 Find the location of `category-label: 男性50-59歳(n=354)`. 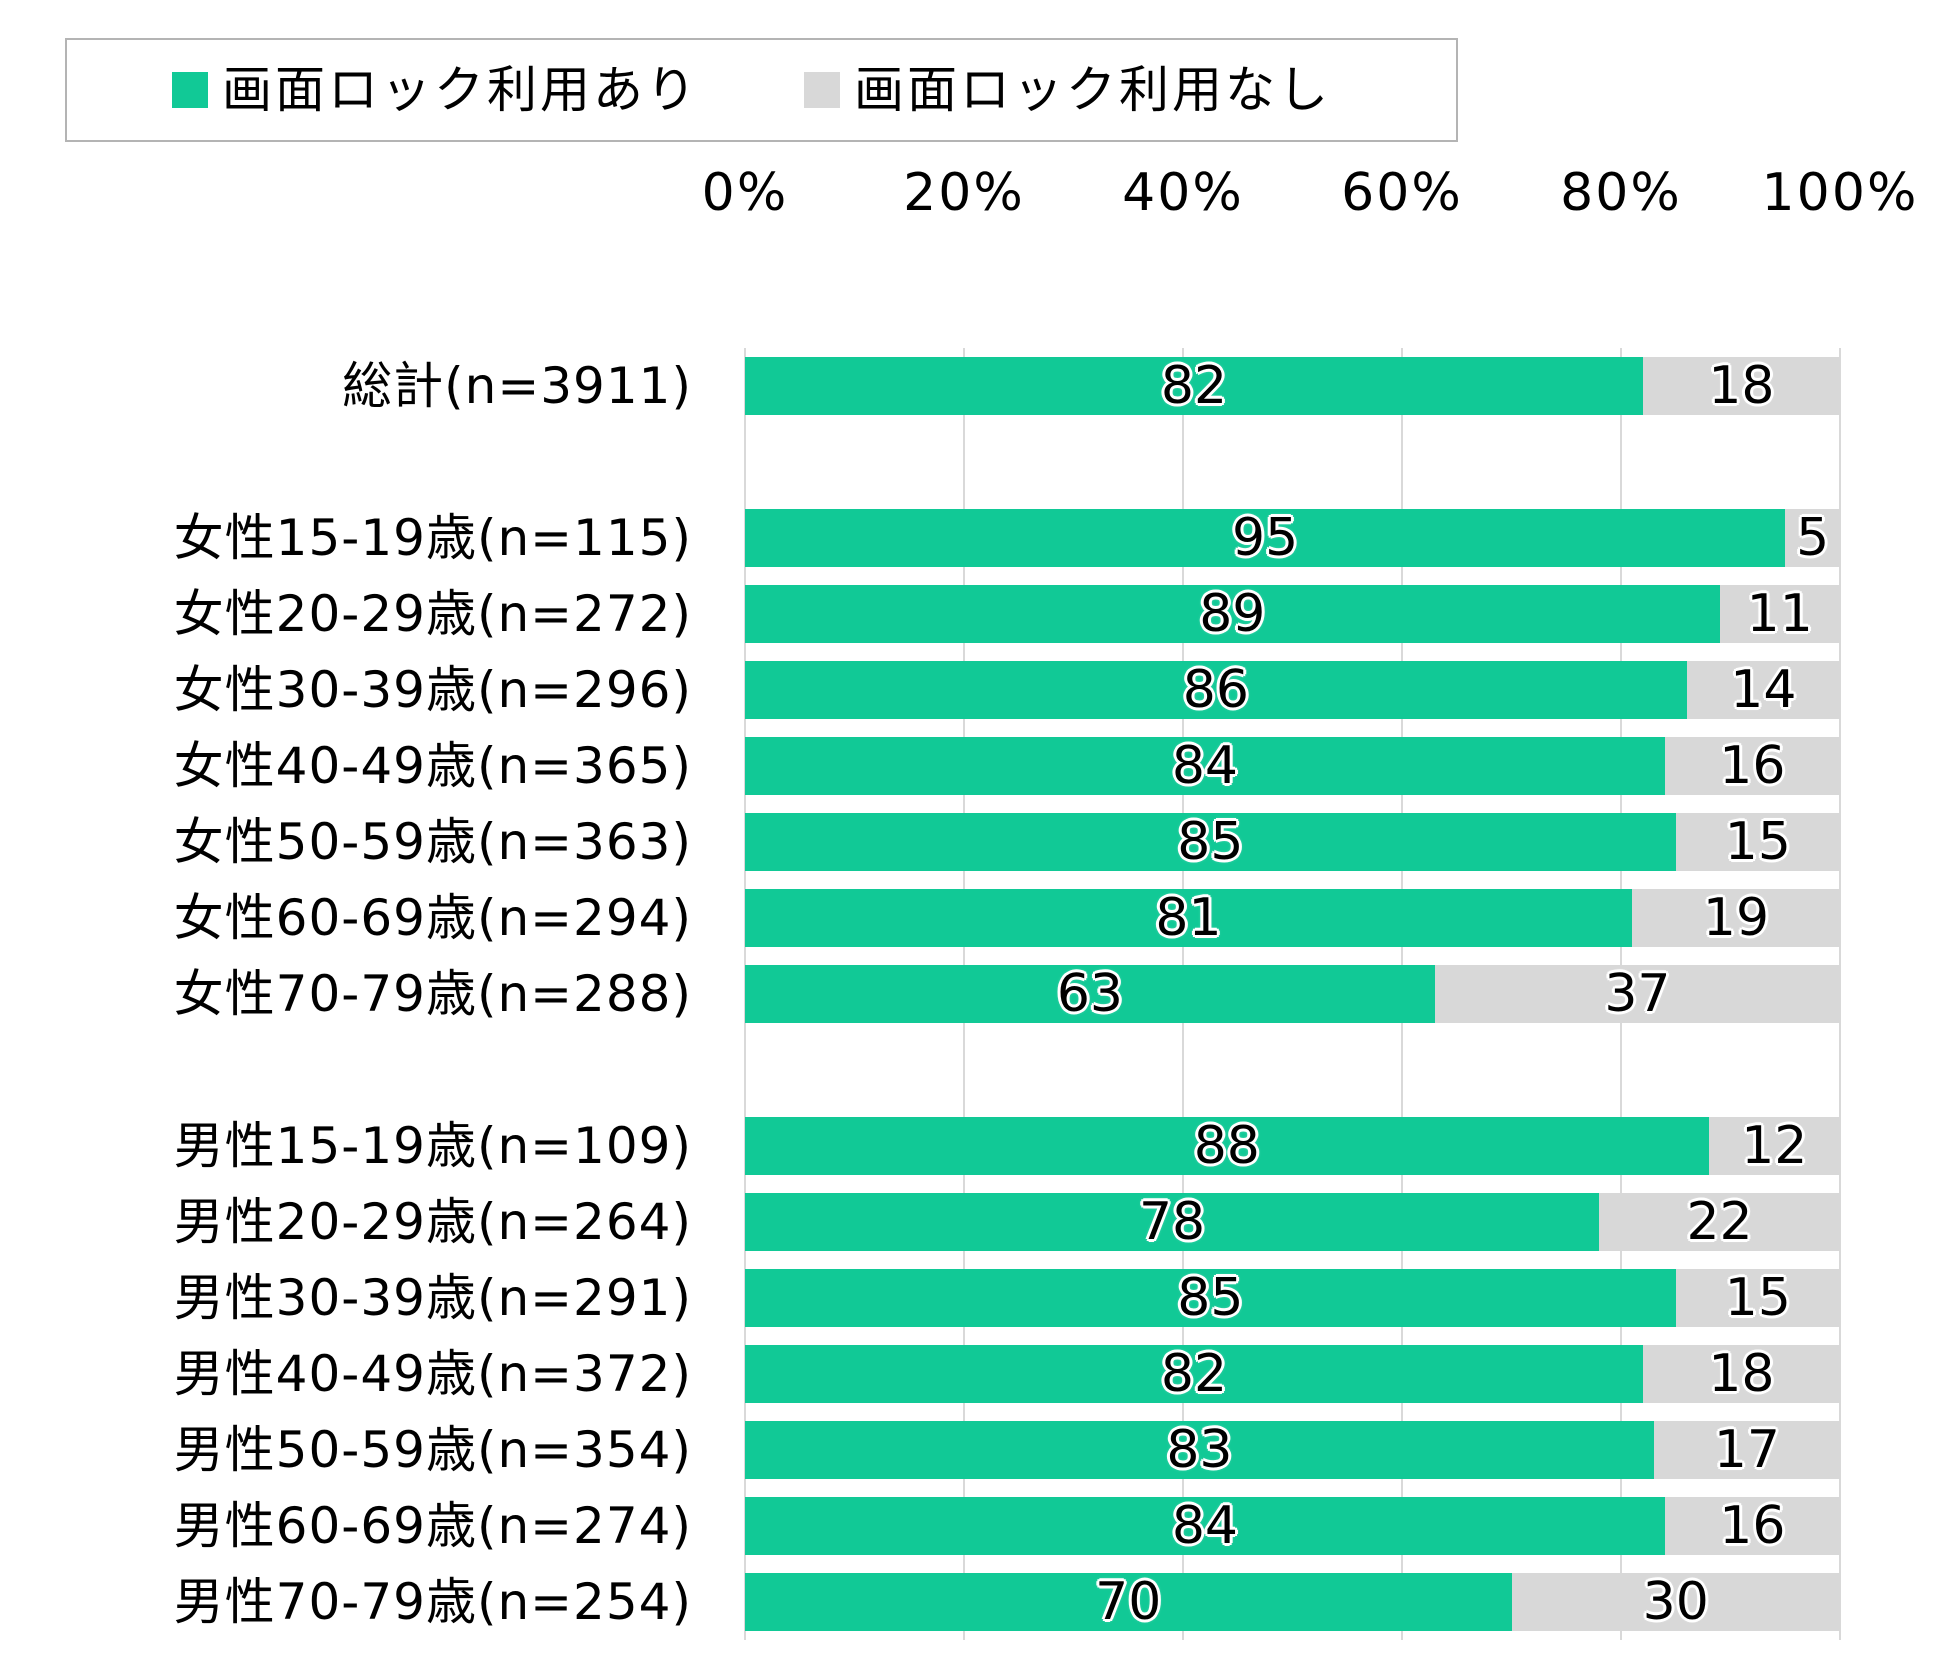

category-label: 男性50-59歳(n=354) is located at coordinates (432, 1450).